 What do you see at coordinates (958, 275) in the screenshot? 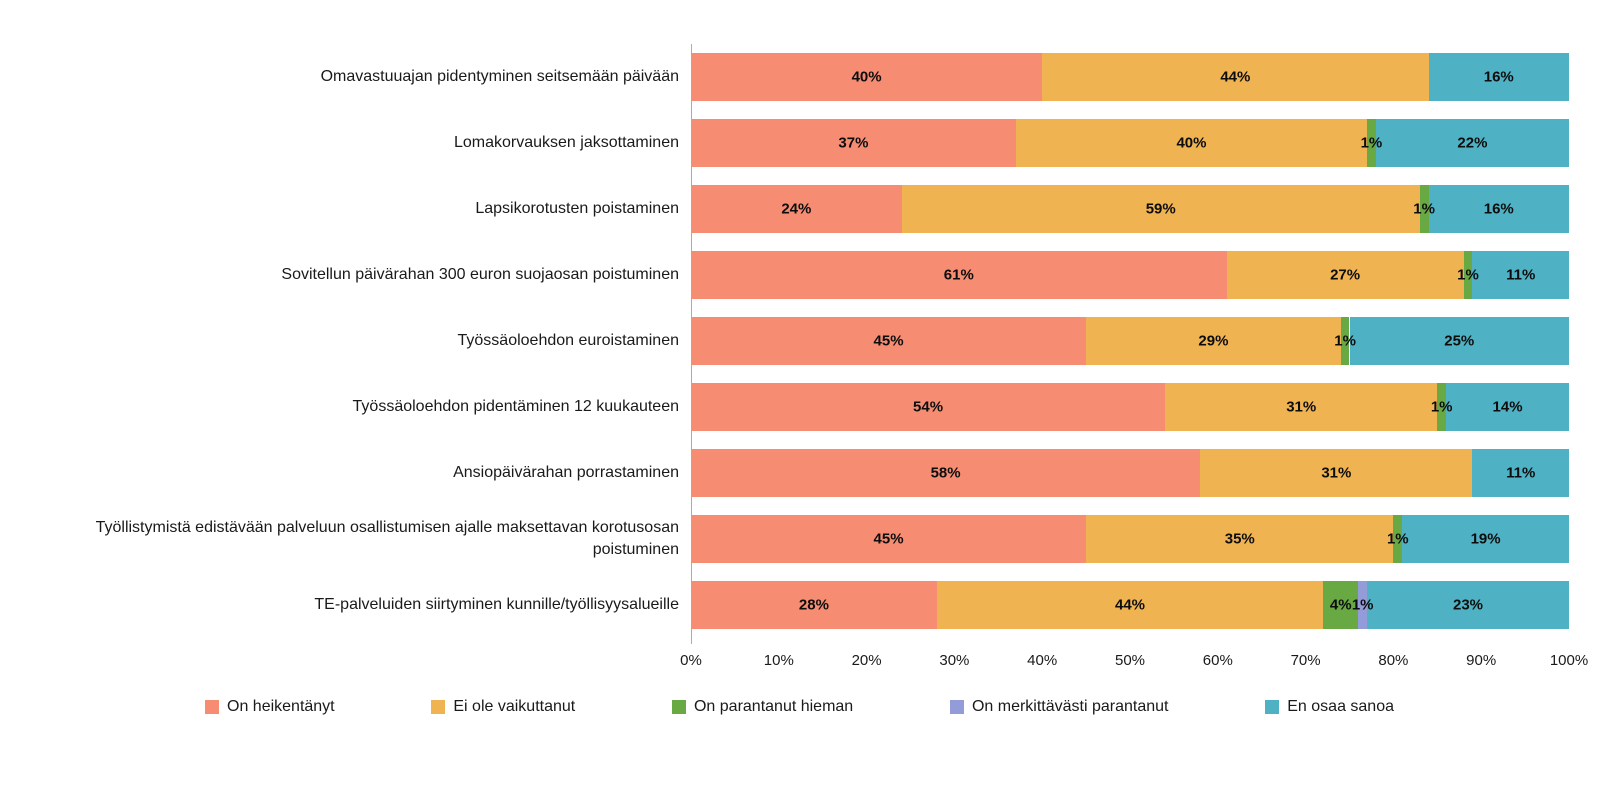
I see `bar-value-label: 61%` at bounding box center [958, 275].